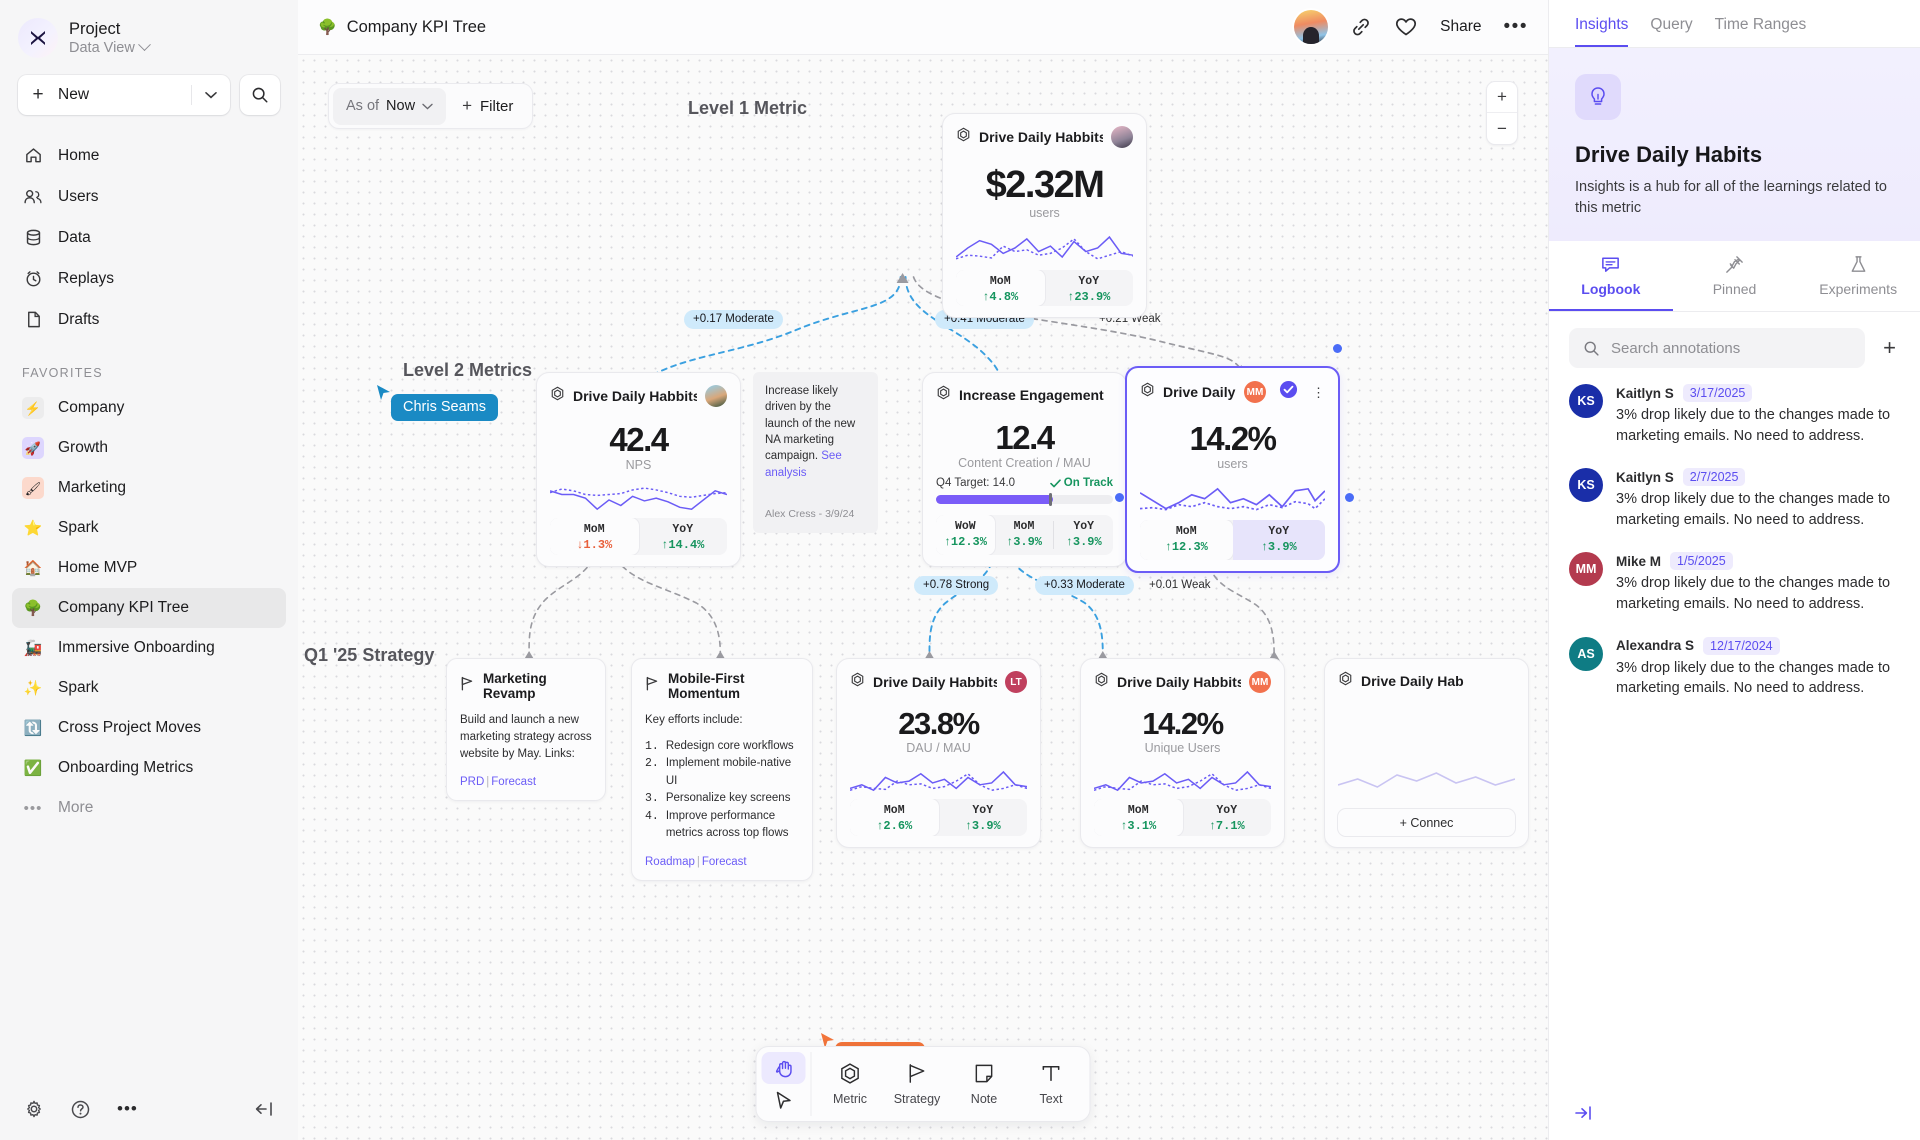 The width and height of the screenshot is (1920, 1140). What do you see at coordinates (149, 155) in the screenshot?
I see `sidebar-item-home: Home` at bounding box center [149, 155].